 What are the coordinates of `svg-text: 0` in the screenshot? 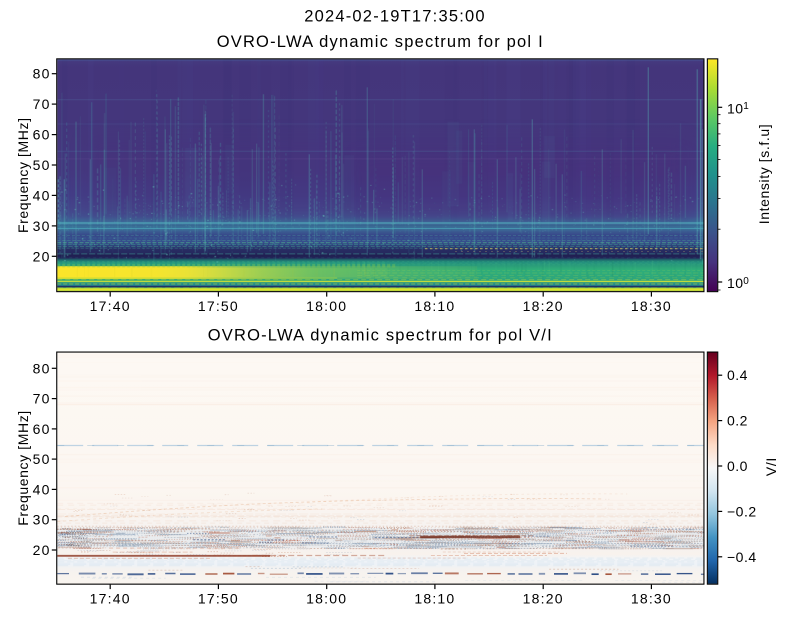 It's located at (746, 281).